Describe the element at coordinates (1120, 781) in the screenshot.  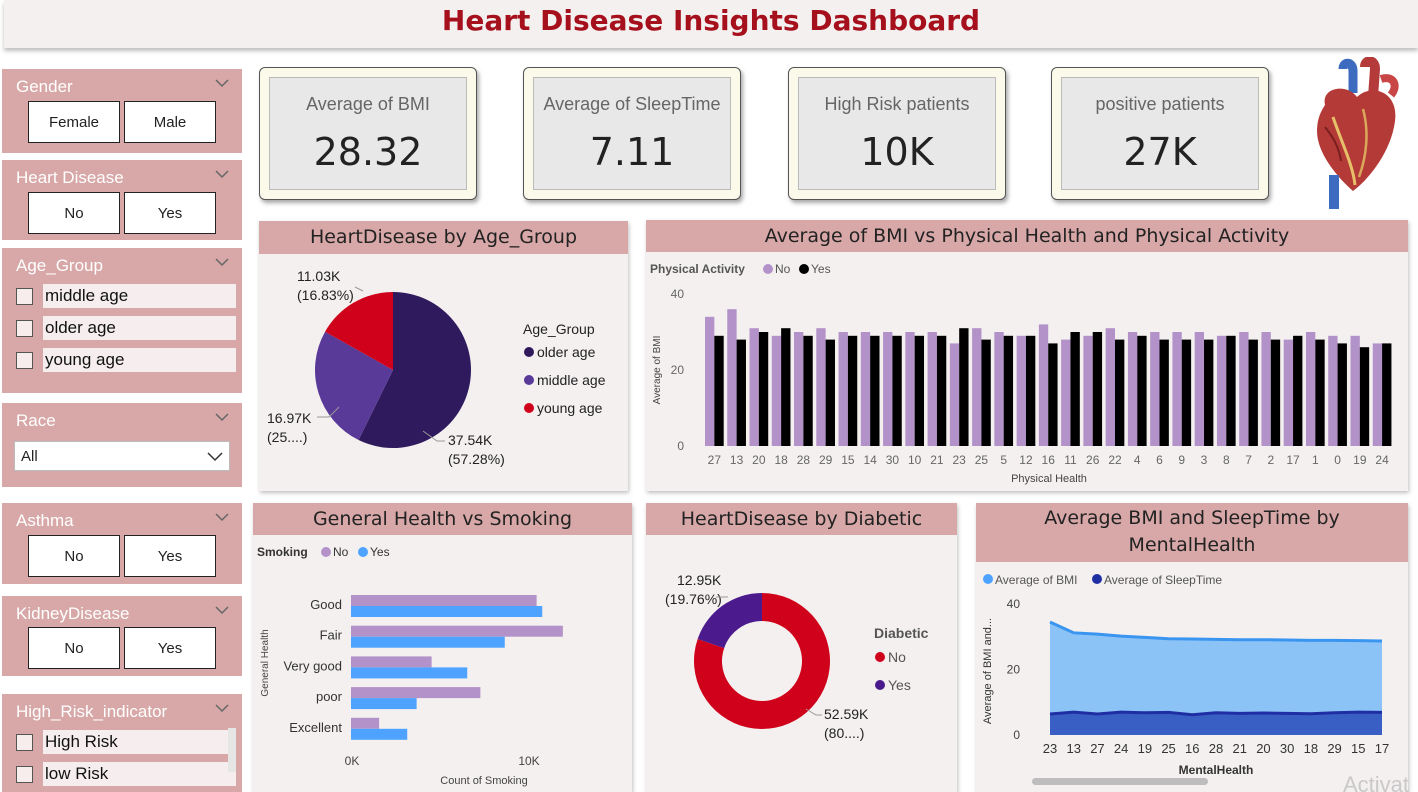
I see `horizontal-scrollbar` at that location.